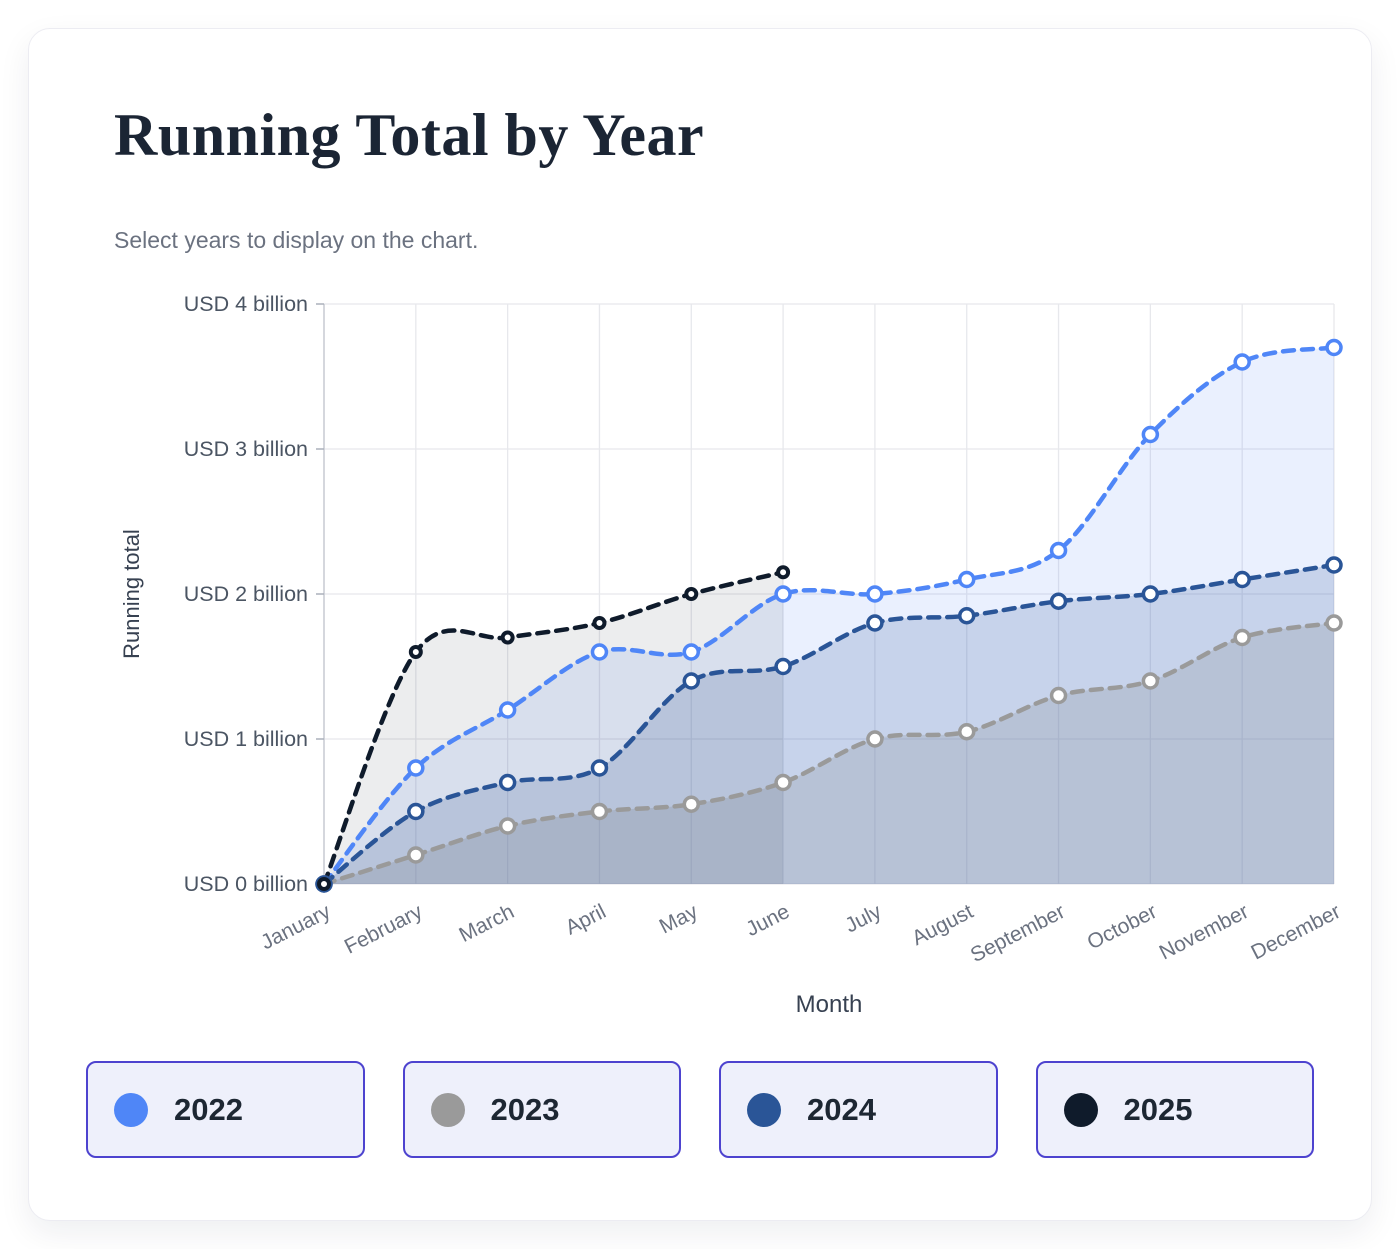  I want to click on x-tick-label: November, so click(1204, 932).